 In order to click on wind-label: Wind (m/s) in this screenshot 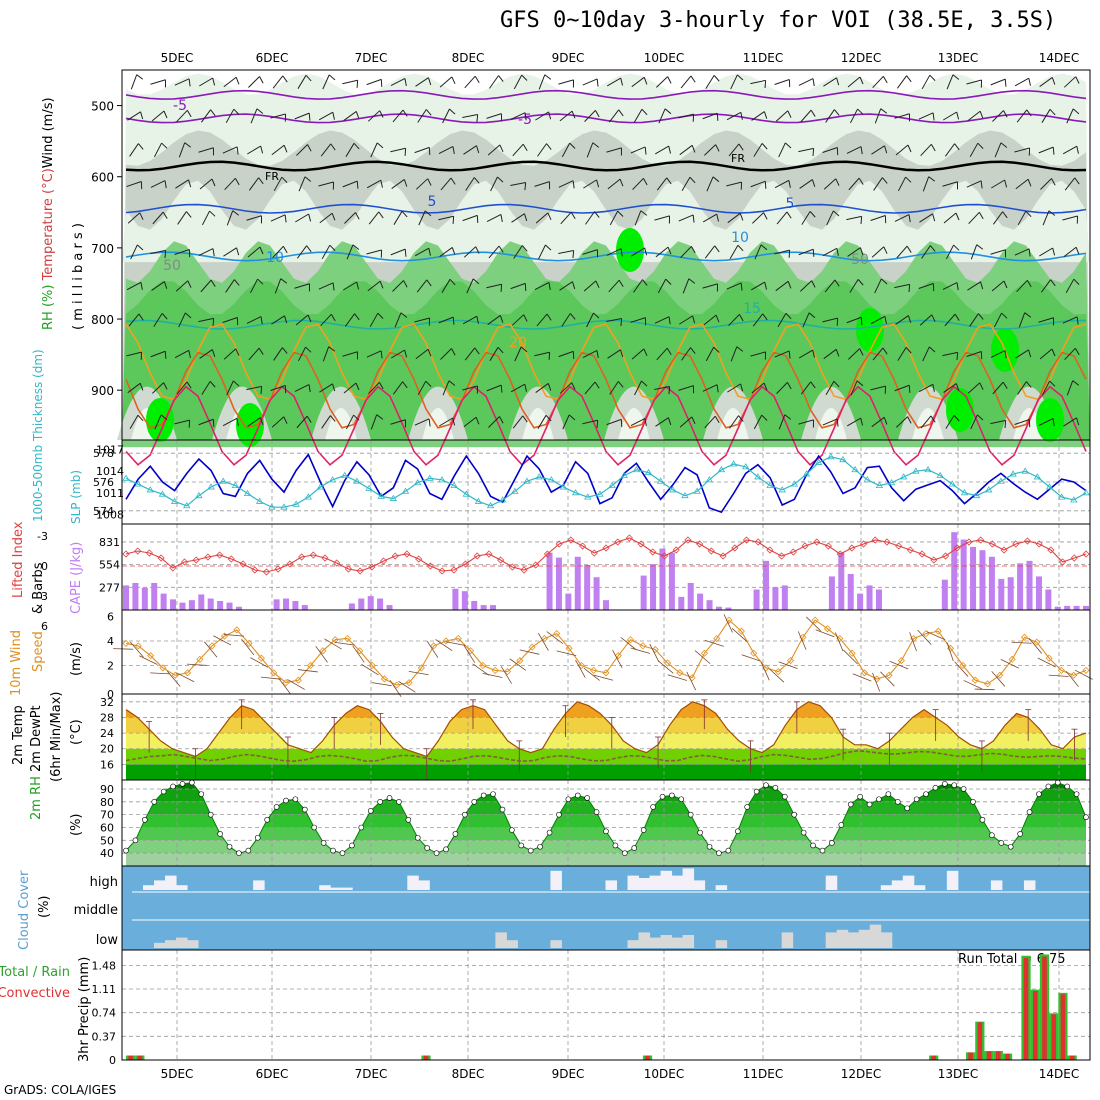, I will do `click(48, 132)`.